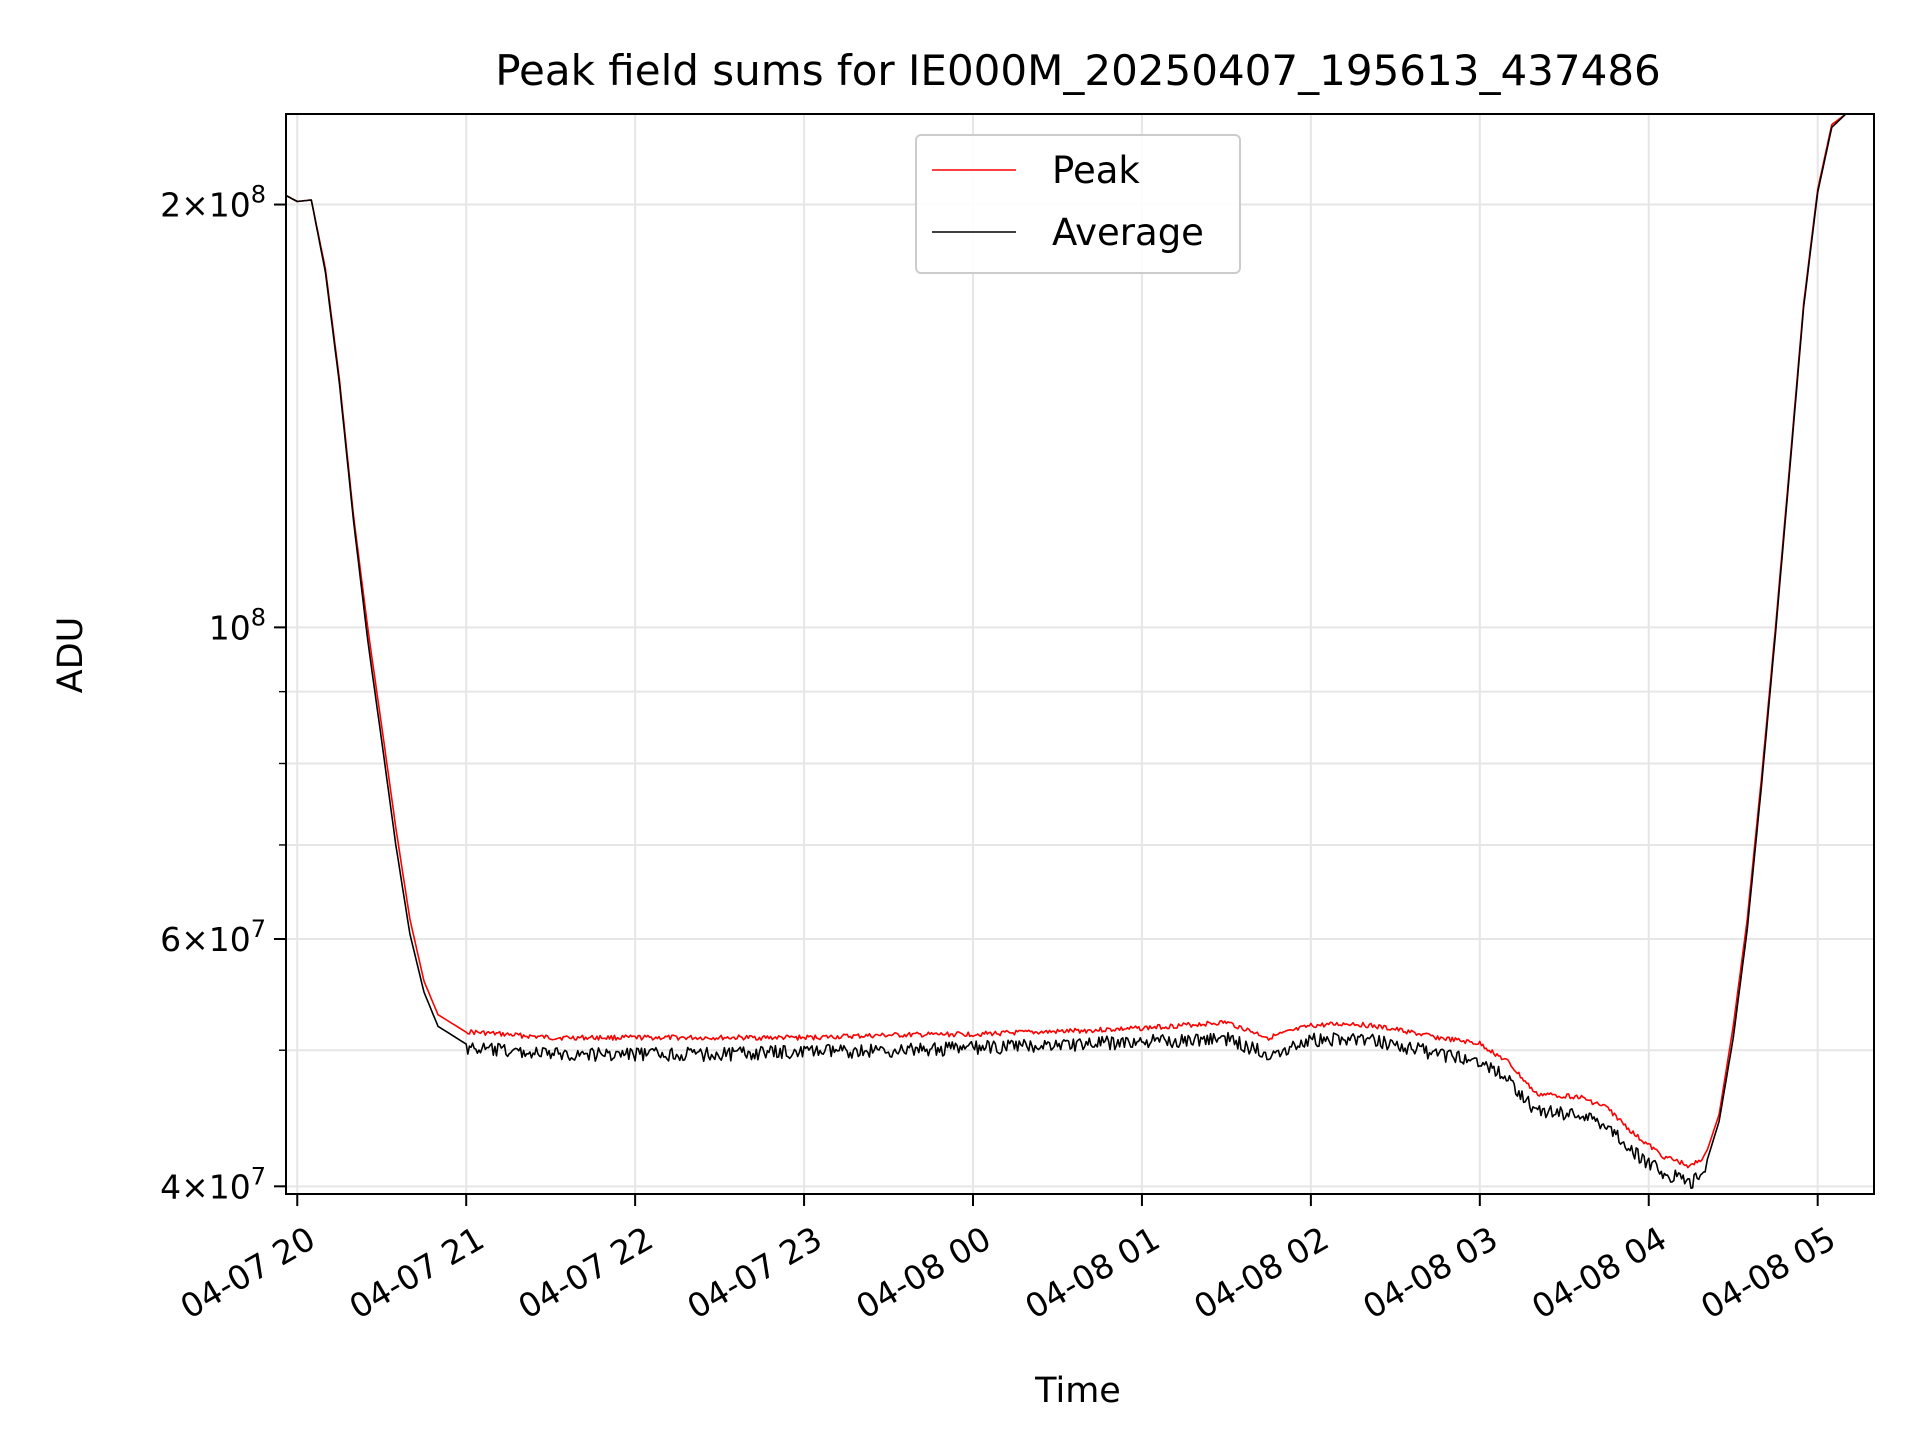 This screenshot has width=1920, height=1440. What do you see at coordinates (1096, 170) in the screenshot?
I see `legend-peak-label: Peak` at bounding box center [1096, 170].